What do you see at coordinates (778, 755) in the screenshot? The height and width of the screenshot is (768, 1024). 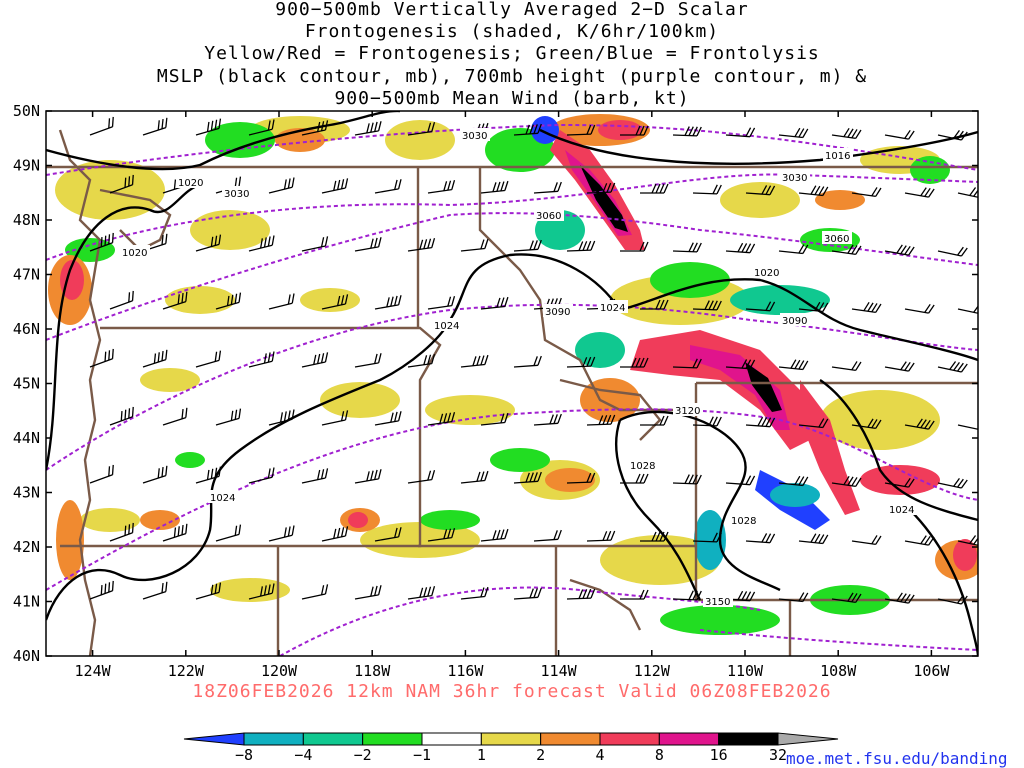 I see `colorbar-label: 32` at bounding box center [778, 755].